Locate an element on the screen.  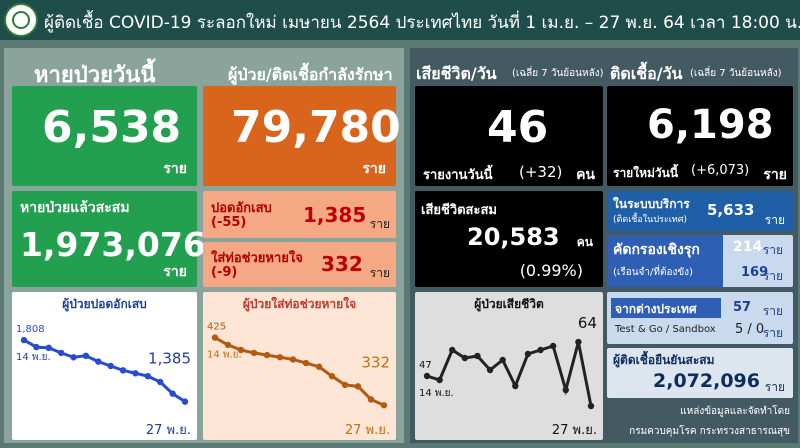
deaths-today-unit: คน is located at coordinates (585, 175).